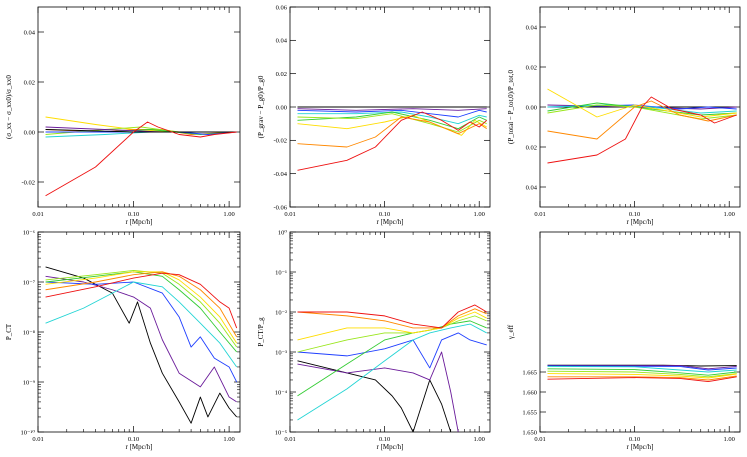 Image resolution: width=747 pixels, height=457 pixels. I want to click on y-tick-label: 10⁻², so click(281, 312).